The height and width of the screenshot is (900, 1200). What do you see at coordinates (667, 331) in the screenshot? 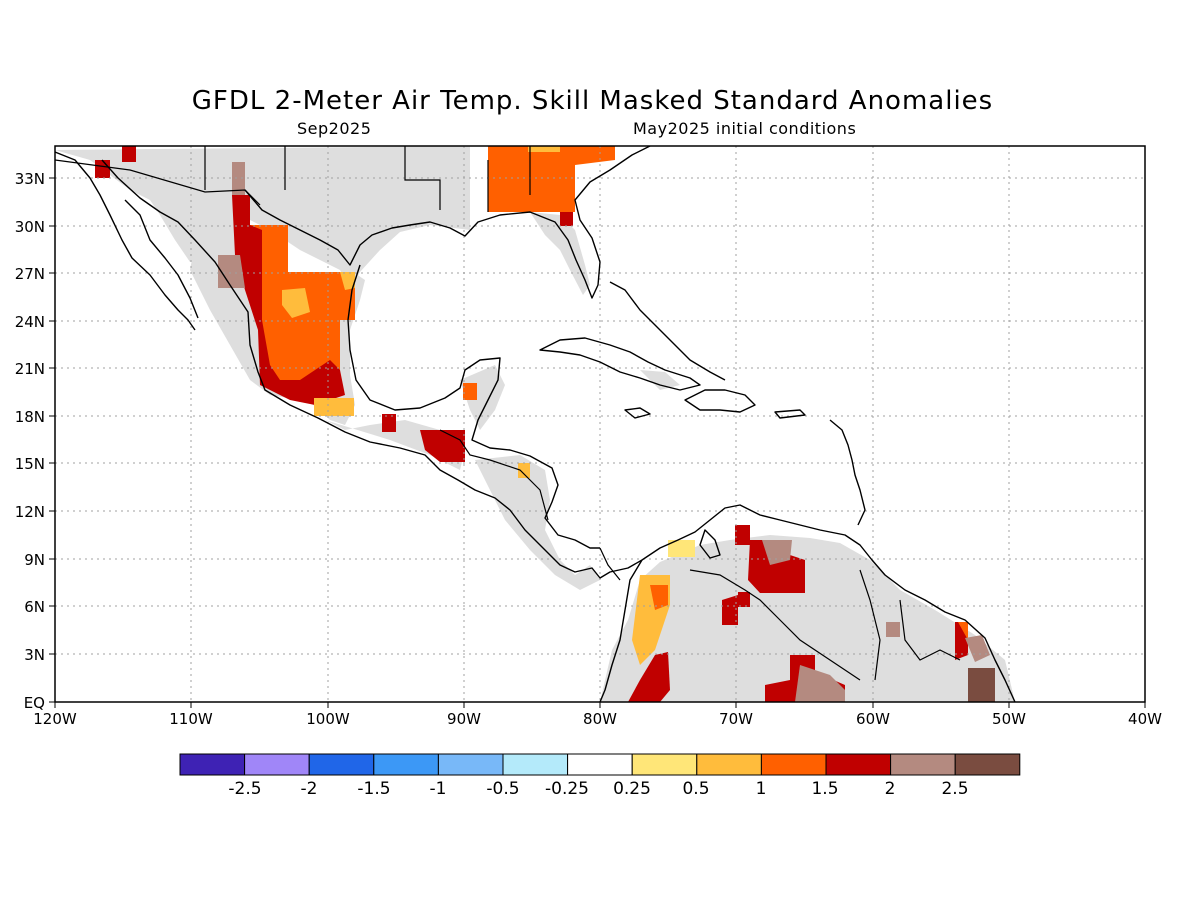
I see `bahamas` at bounding box center [667, 331].